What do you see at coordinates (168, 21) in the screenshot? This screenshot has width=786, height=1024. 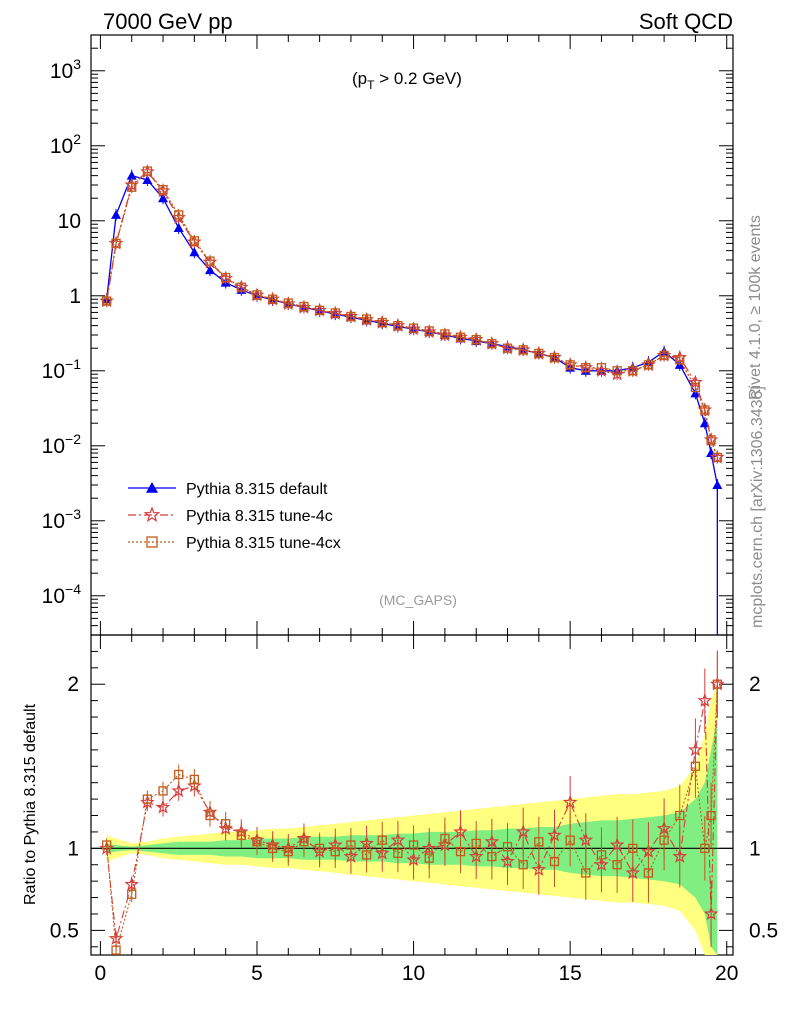 I see `header-left: 7000 GeV pp` at bounding box center [168, 21].